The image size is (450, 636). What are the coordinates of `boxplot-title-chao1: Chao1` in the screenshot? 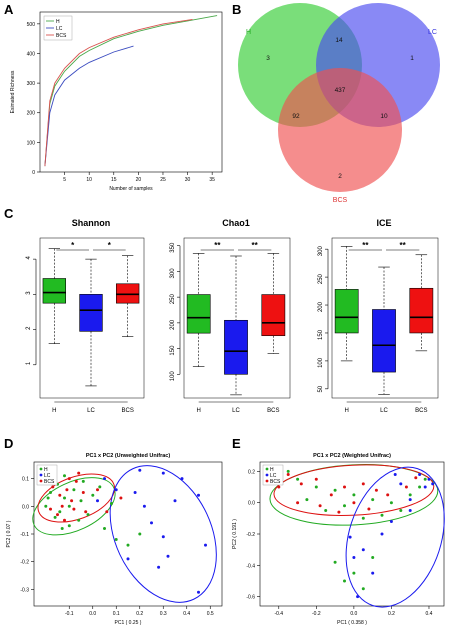 It's located at (236, 223).